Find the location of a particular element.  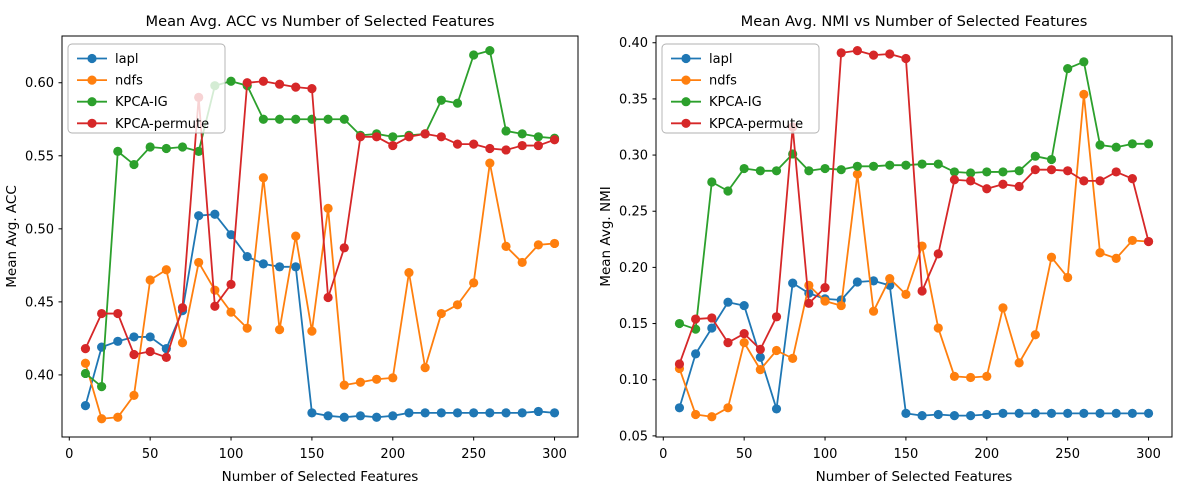

legend-label-KPCA-IG: KPCA-IG is located at coordinates (141, 102).